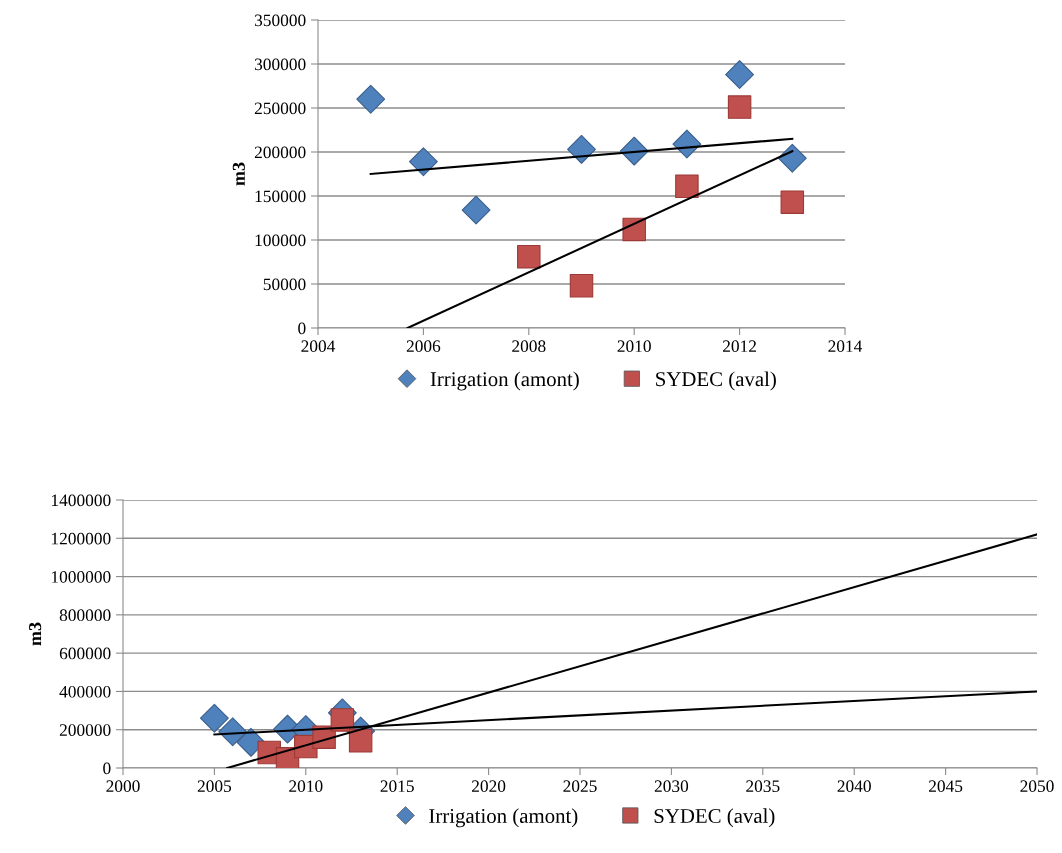 Image resolution: width=1062 pixels, height=853 pixels. I want to click on x-tick-label: 2050, so click(1037, 786).